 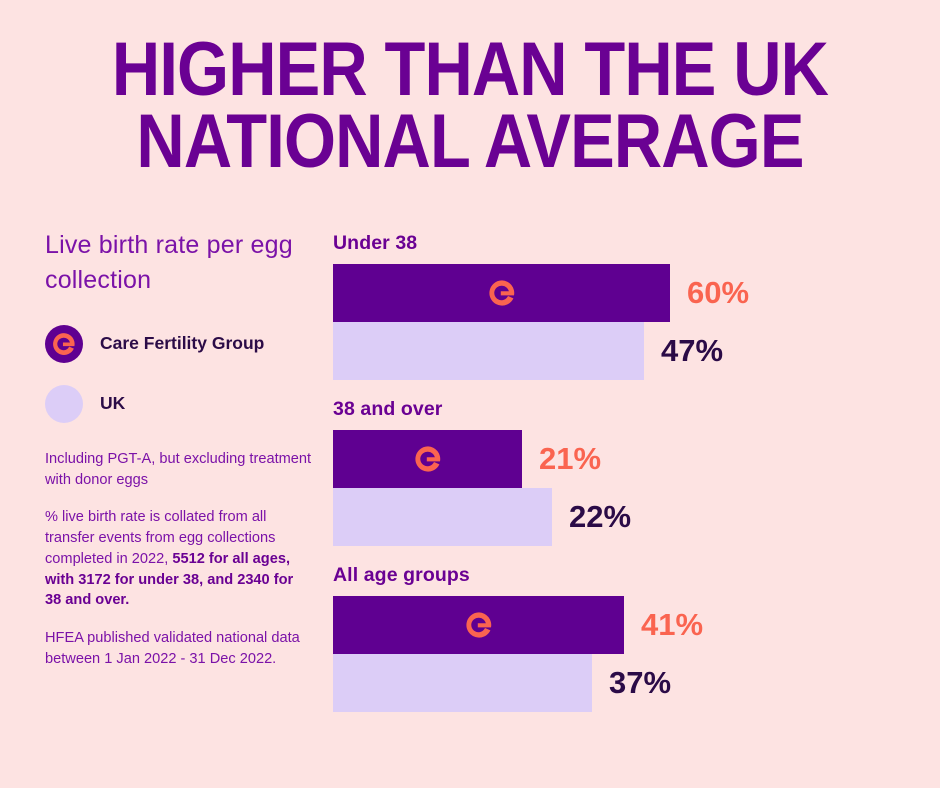 What do you see at coordinates (470, 69) in the screenshot?
I see `page-title-line-1: HIGHER THAN THE UK` at bounding box center [470, 69].